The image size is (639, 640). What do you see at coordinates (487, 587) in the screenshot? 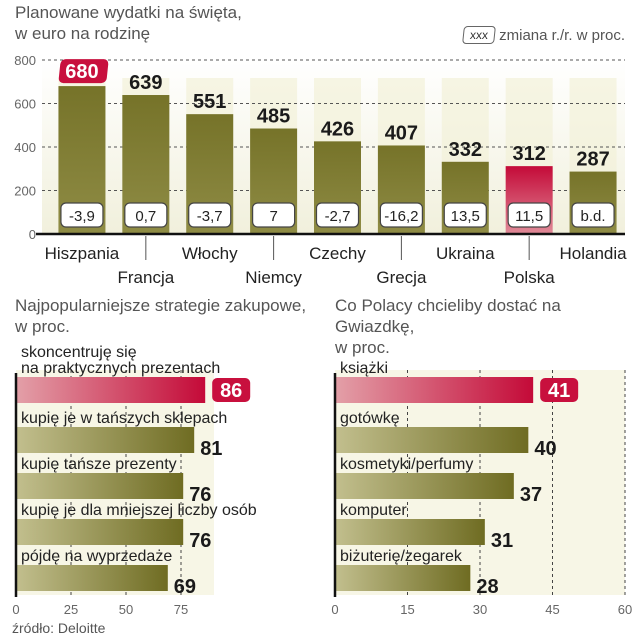
I see `value-label: 28` at bounding box center [487, 587].